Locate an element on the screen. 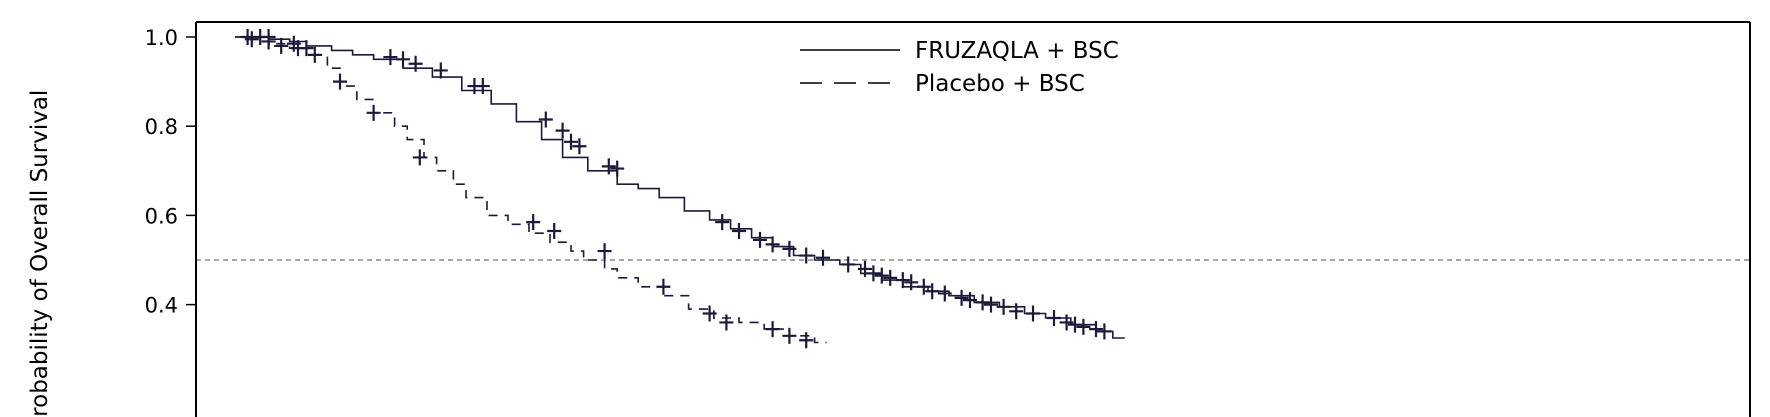  y-axis-ticks: 0.4 0.6 0.8 1.0 is located at coordinates (170, 172).